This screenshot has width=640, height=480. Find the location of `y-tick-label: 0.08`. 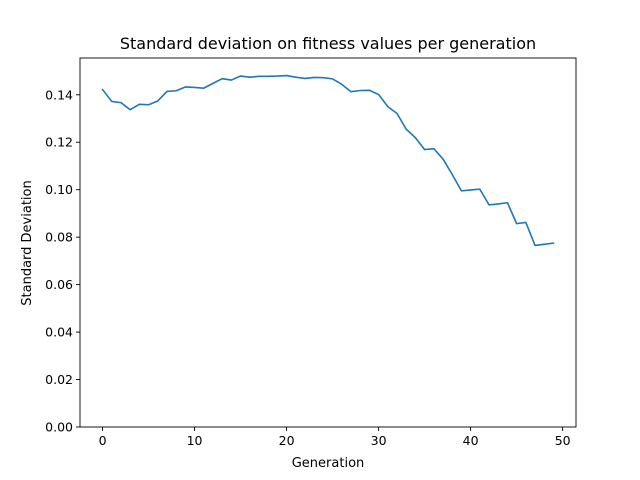

y-tick-label: 0.08 is located at coordinates (59, 237).